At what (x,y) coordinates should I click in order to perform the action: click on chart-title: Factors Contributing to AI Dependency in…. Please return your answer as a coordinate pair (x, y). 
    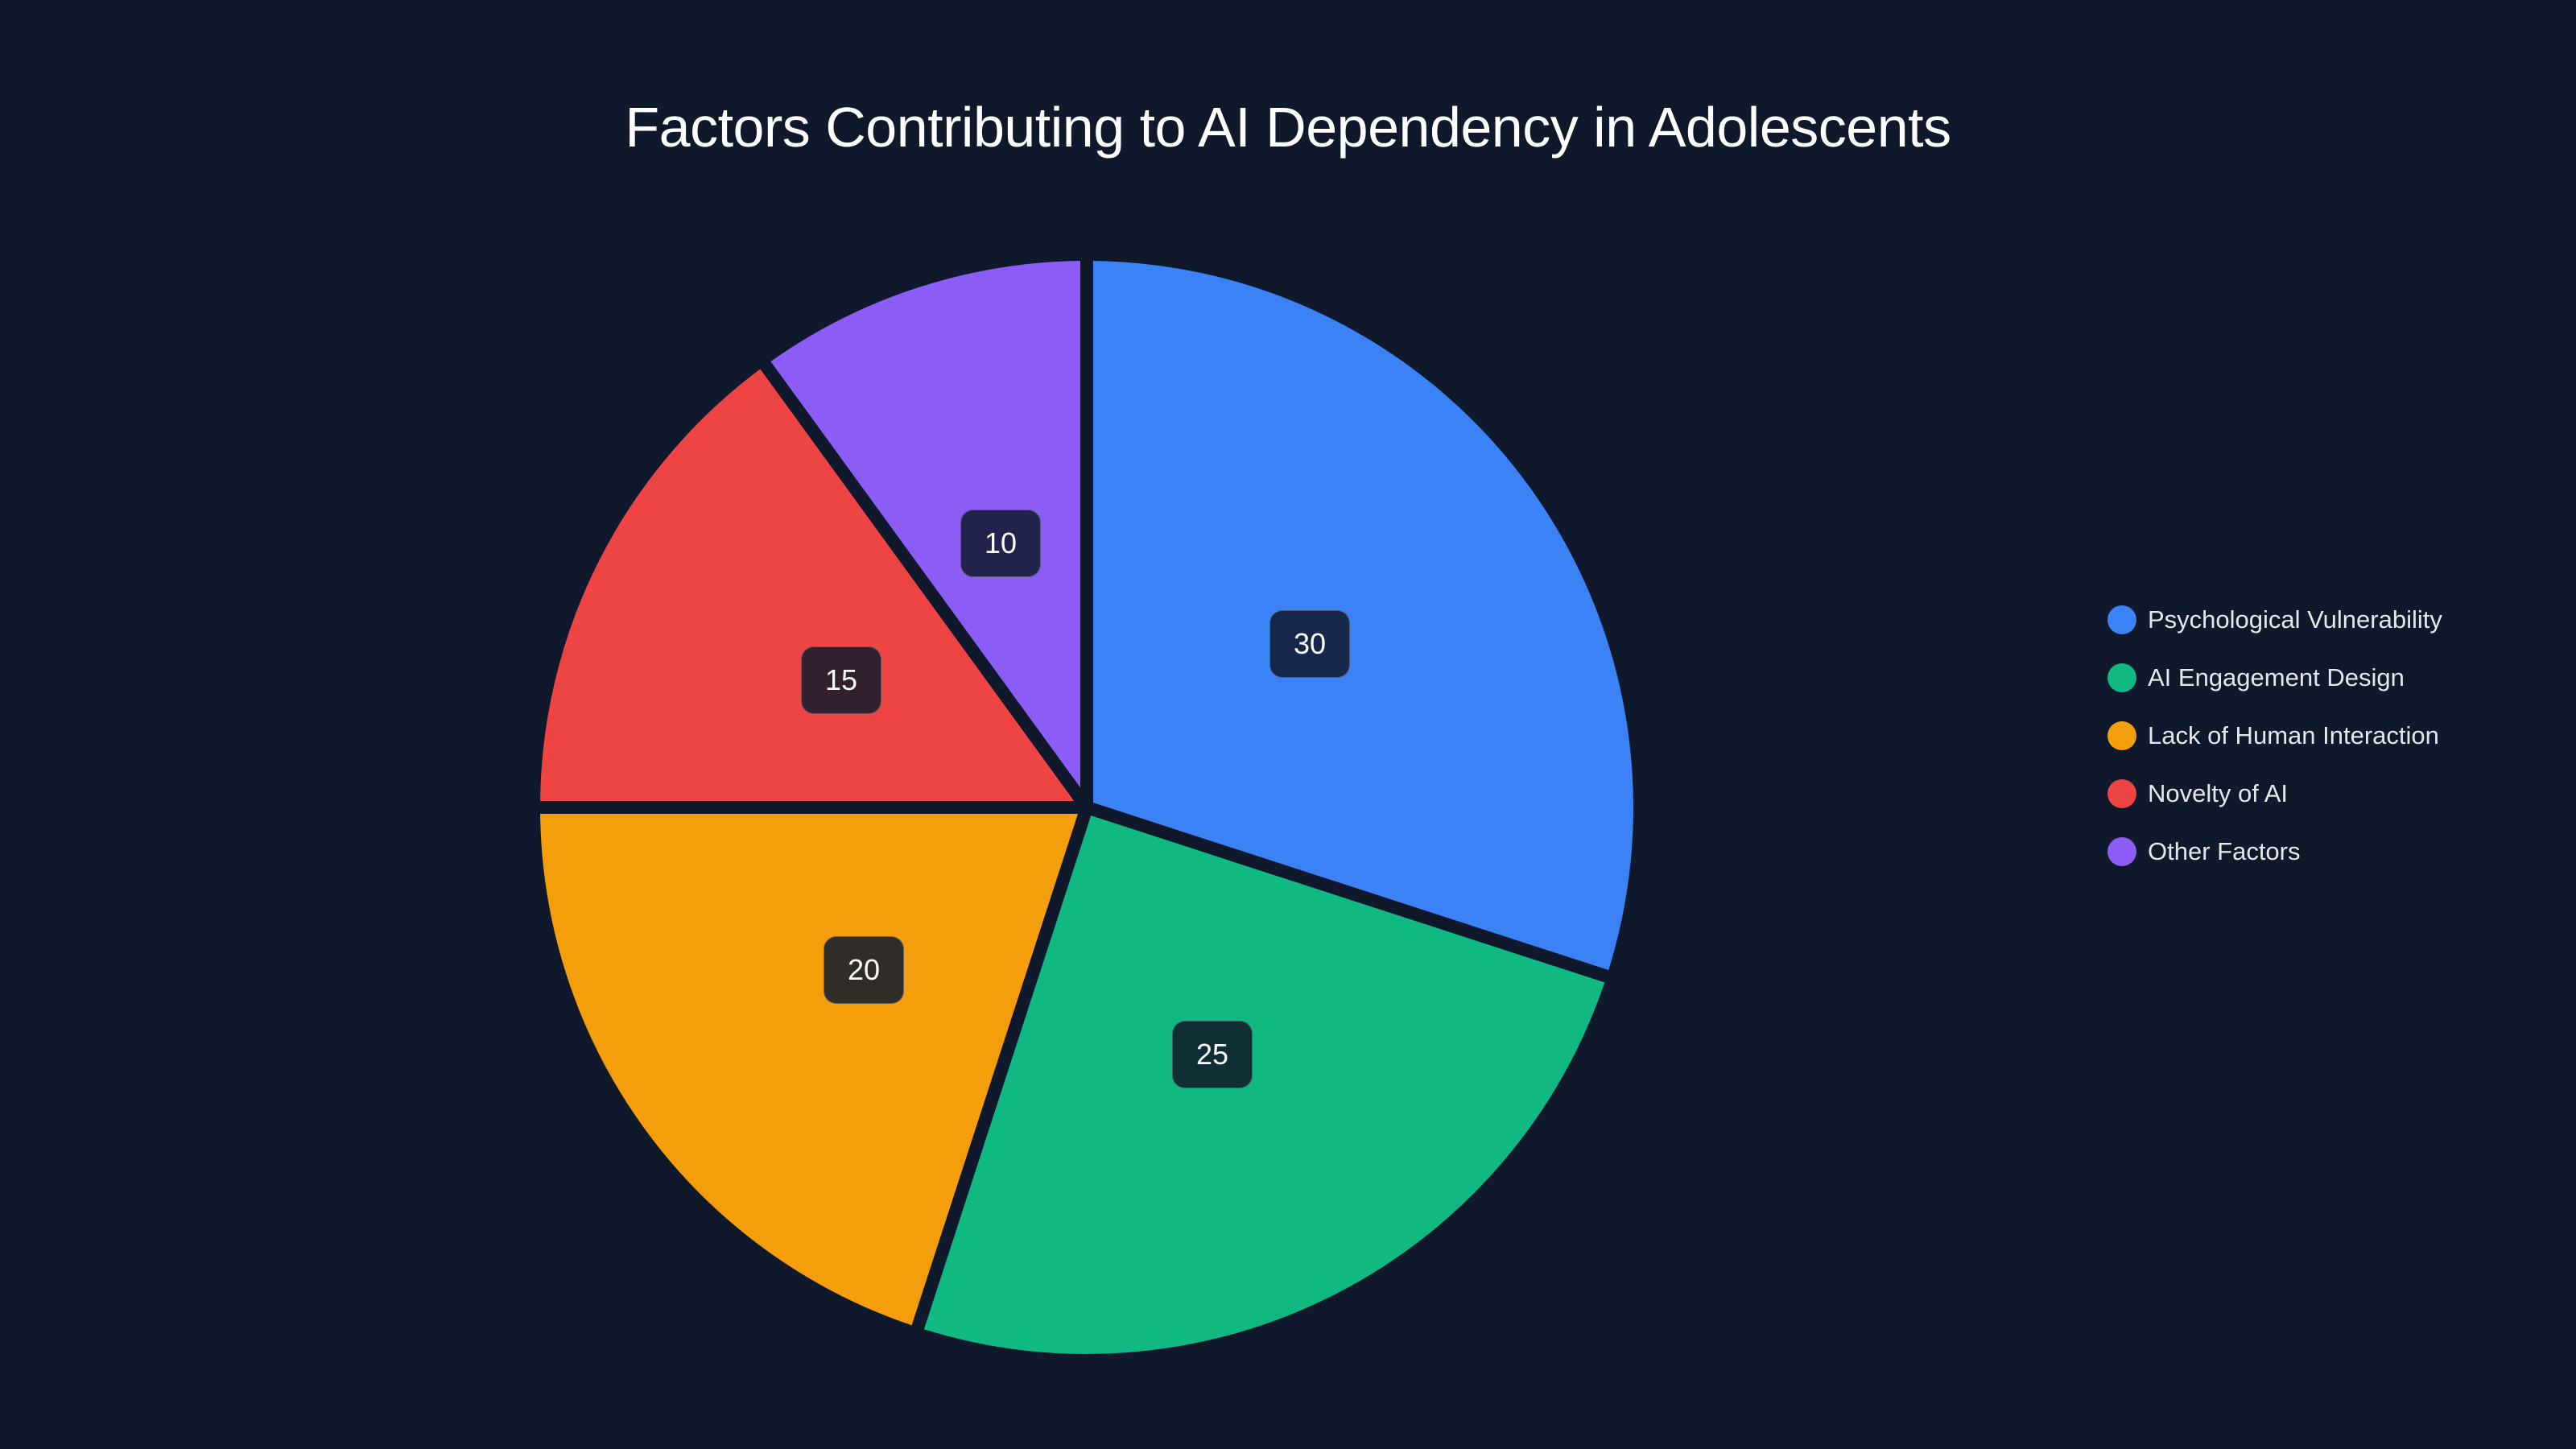
    Looking at the image, I should click on (1288, 127).